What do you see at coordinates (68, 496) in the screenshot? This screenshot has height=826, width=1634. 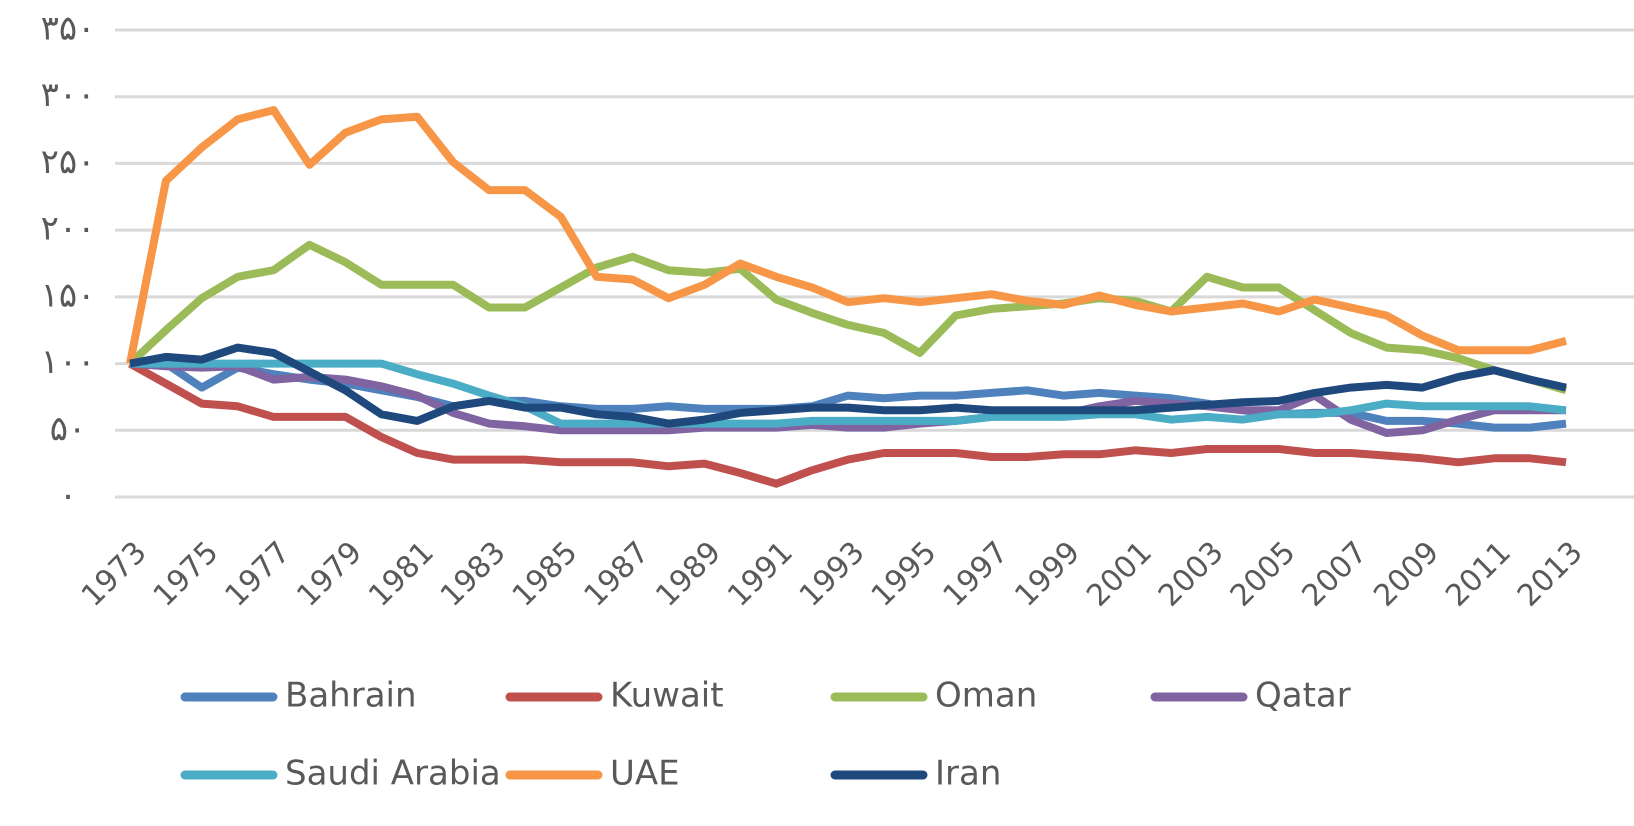 I see `y-tick-label: ۰` at bounding box center [68, 496].